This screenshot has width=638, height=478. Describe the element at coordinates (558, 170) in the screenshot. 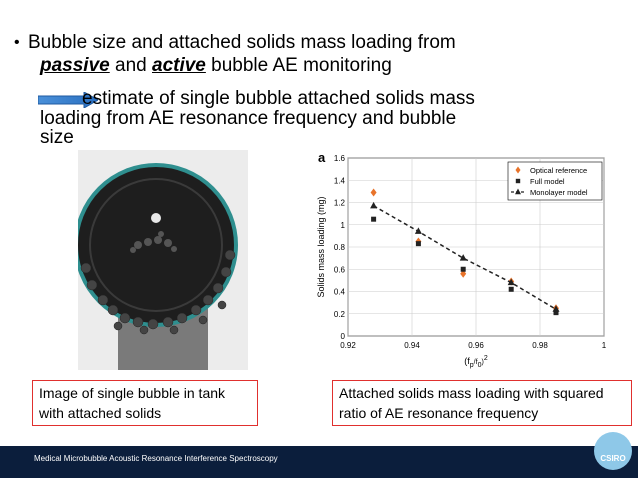

I see `legend-label: Optical reference` at that location.